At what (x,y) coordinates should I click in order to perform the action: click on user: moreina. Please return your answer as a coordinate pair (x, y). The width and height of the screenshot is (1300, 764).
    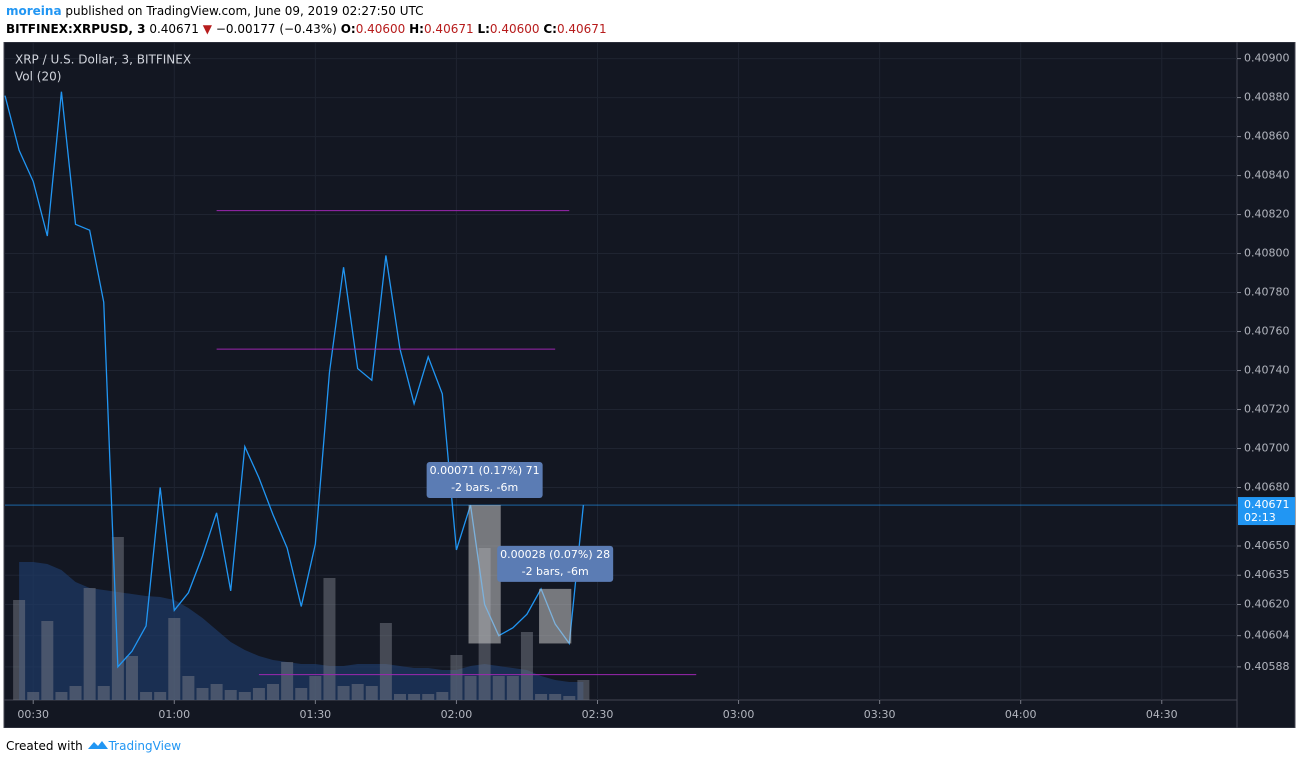
    Looking at the image, I should click on (34, 11).